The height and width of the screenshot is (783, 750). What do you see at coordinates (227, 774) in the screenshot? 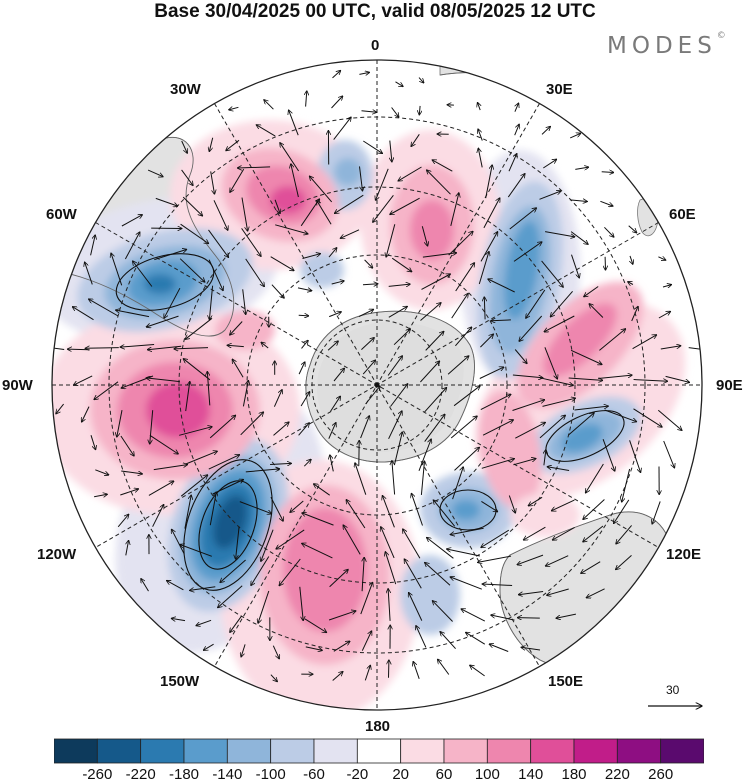
I see `colorbar-tick-label: -140` at bounding box center [227, 774].